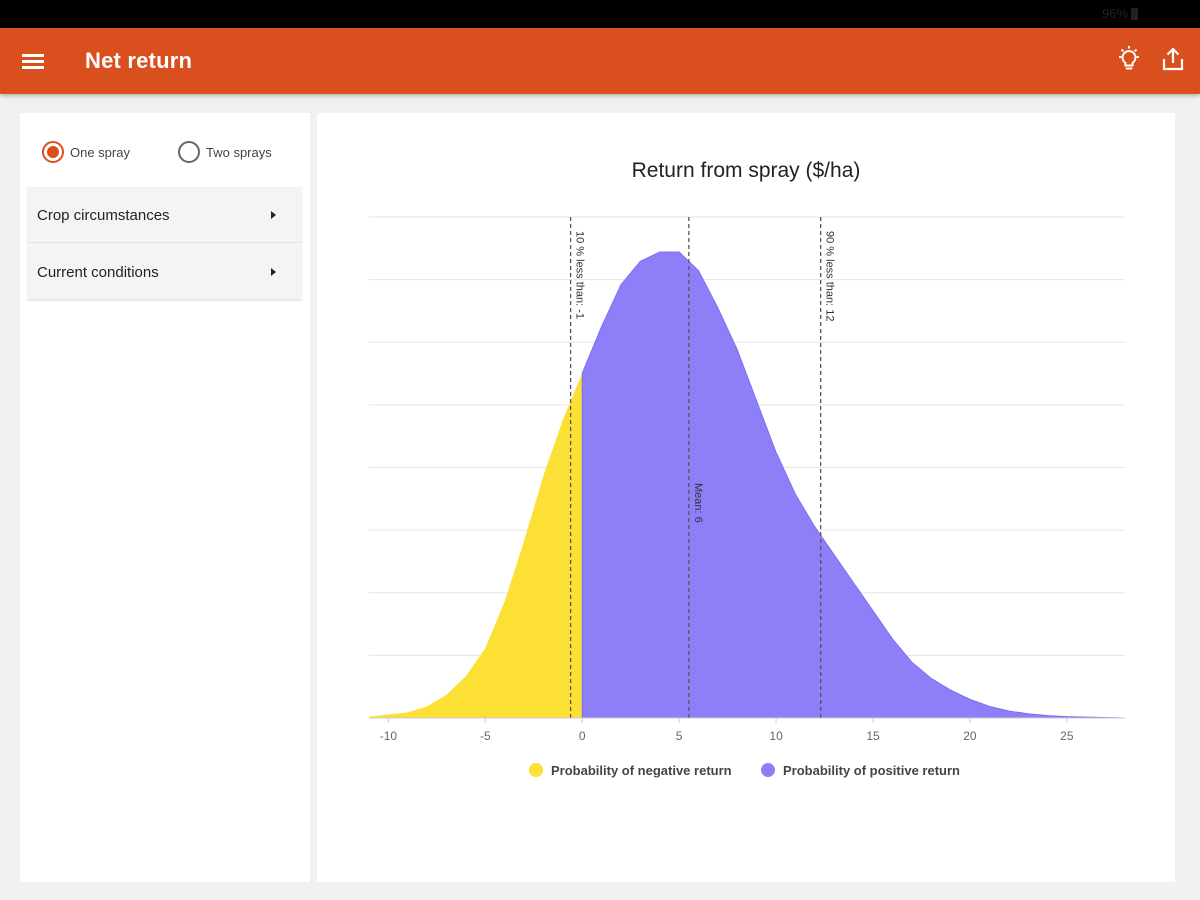 Image resolution: width=1200 pixels, height=900 pixels. Describe the element at coordinates (679, 736) in the screenshot. I see `x-tick-label: 5` at that location.